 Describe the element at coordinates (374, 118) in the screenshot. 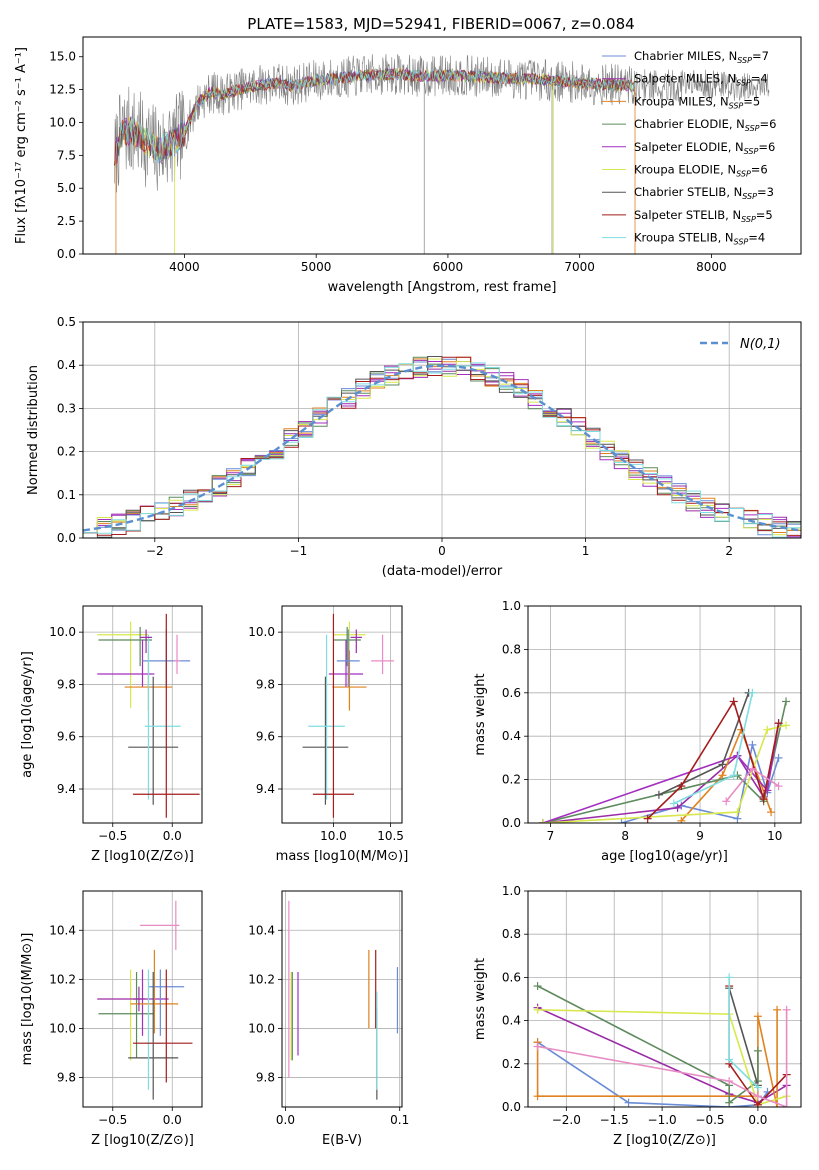

I see `model-spectrum` at that location.